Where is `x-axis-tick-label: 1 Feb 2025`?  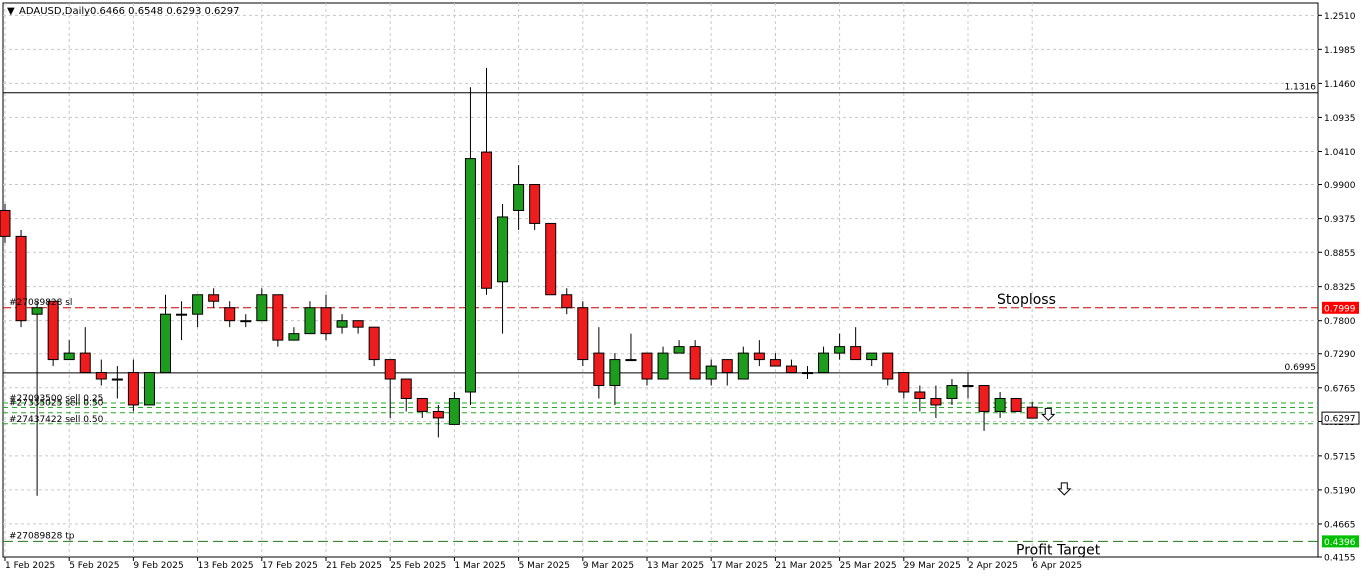
x-axis-tick-label: 1 Feb 2025 is located at coordinates (30, 566).